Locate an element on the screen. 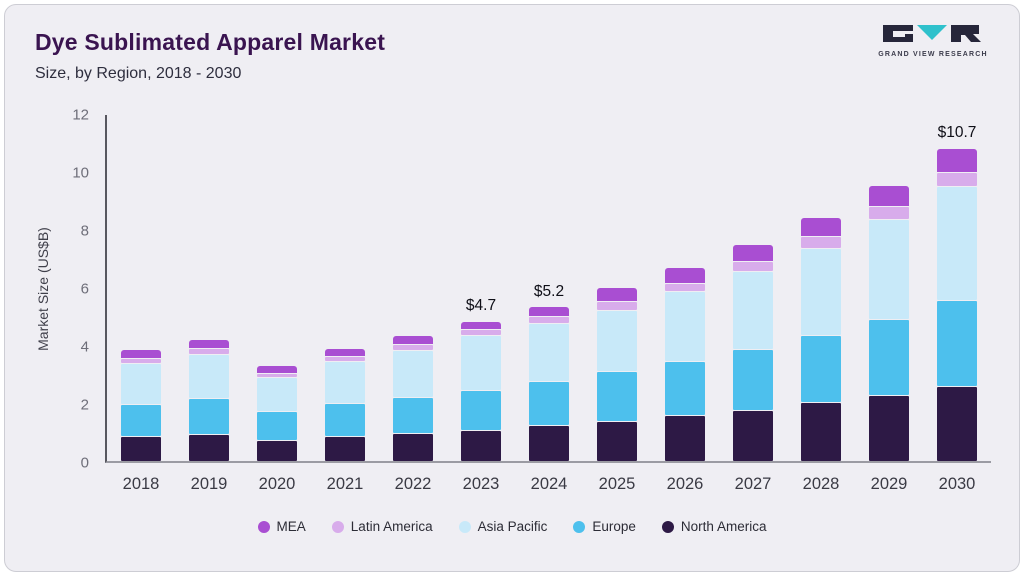 This screenshot has width=1024, height=576. bar-stack-2027 is located at coordinates (753, 288).